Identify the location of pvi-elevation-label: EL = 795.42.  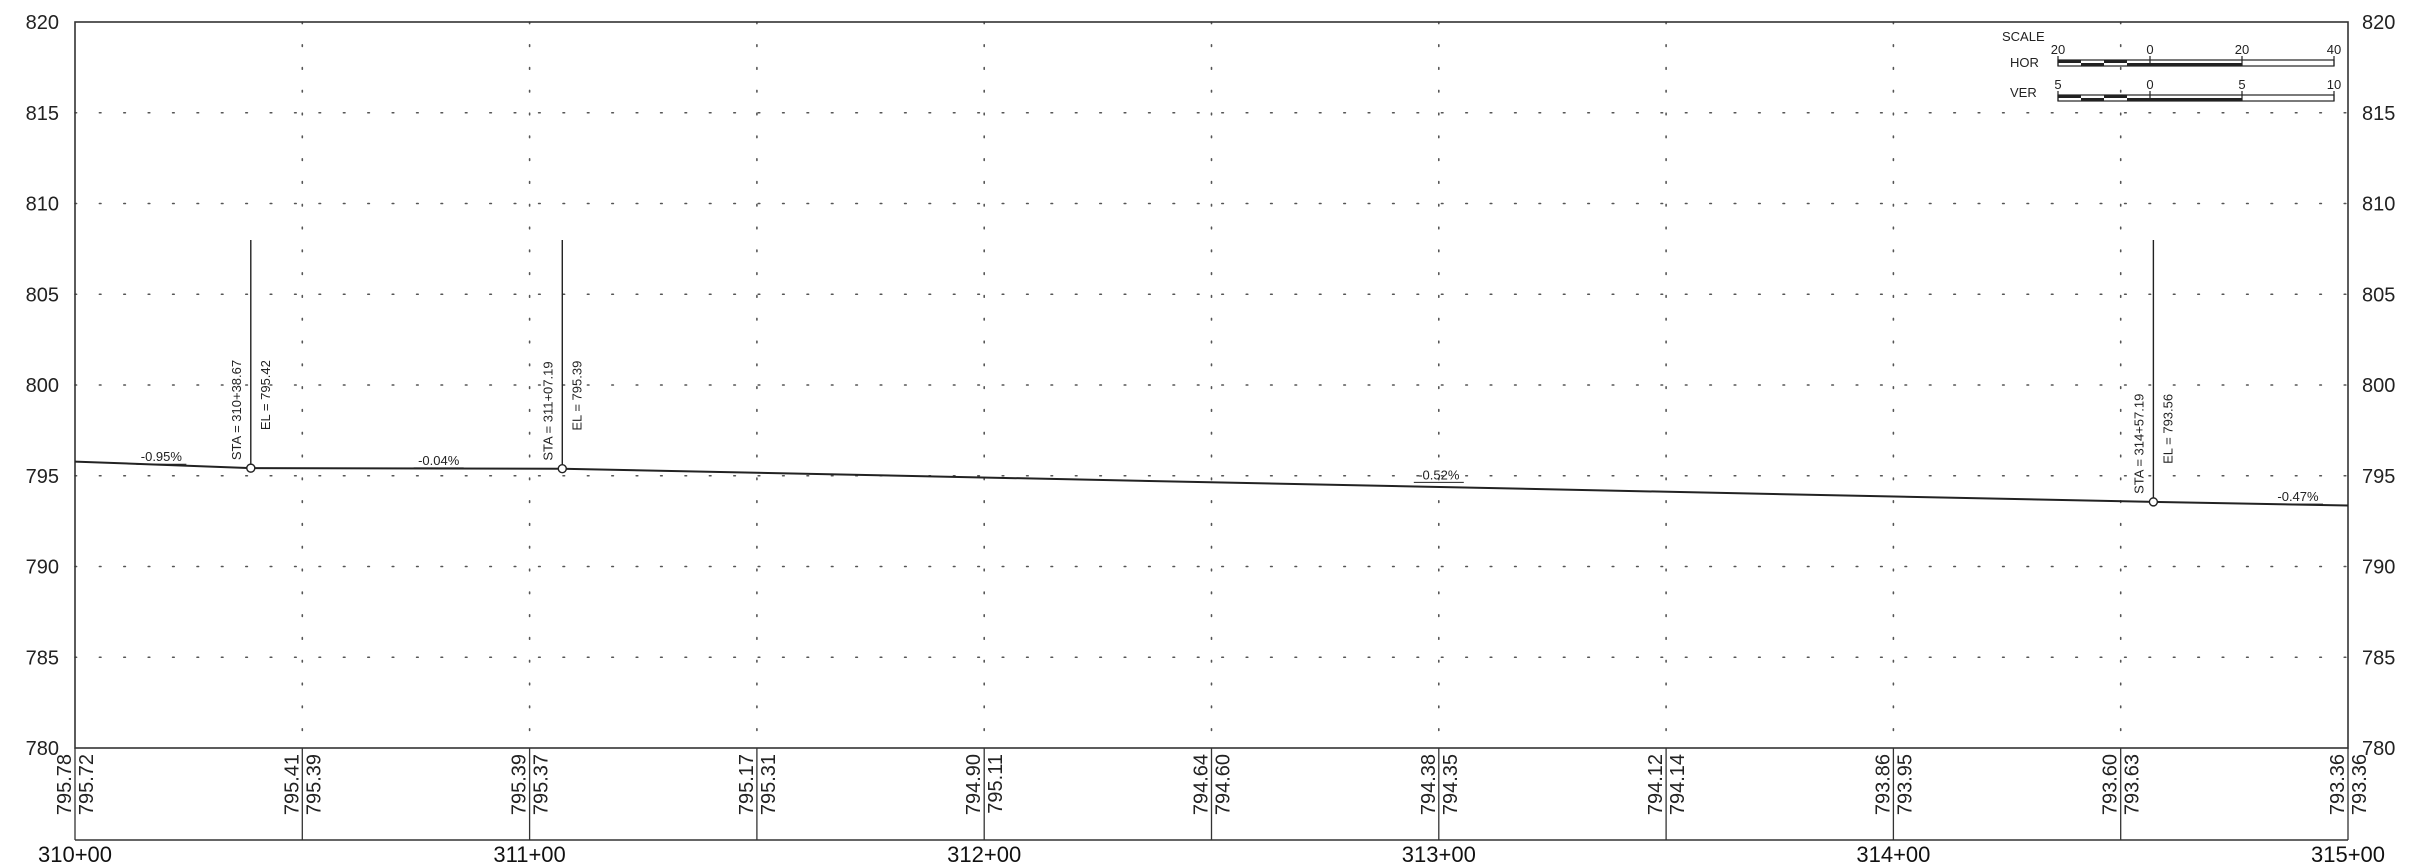
(265, 395).